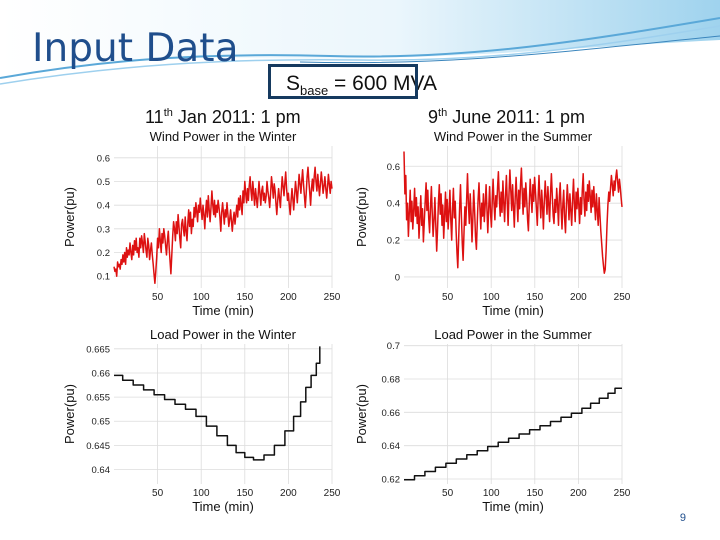 This screenshot has width=720, height=540. Describe the element at coordinates (103, 182) in the screenshot. I see `y-tick-label: 0.5` at that location.